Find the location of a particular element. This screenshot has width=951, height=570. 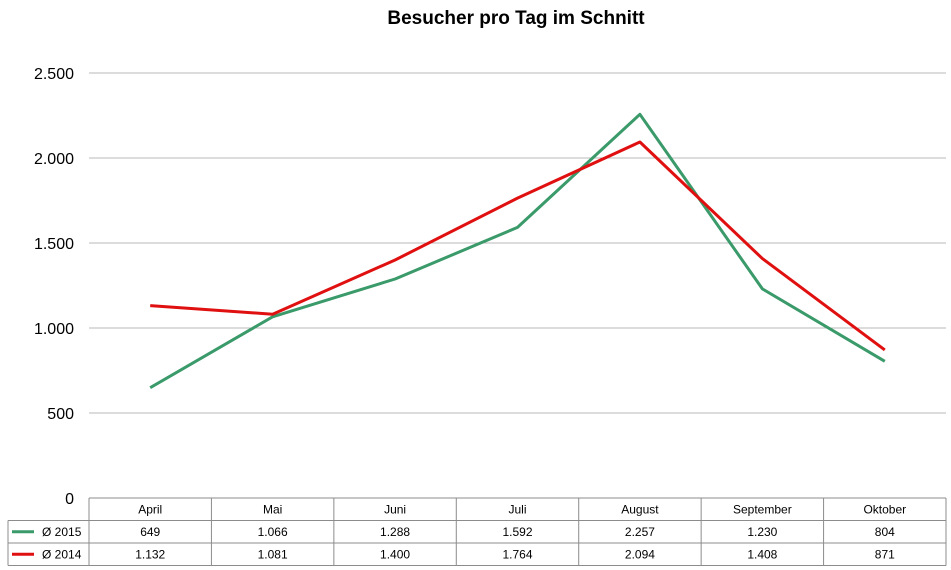

data-table-value: 1.592 is located at coordinates (517, 532).